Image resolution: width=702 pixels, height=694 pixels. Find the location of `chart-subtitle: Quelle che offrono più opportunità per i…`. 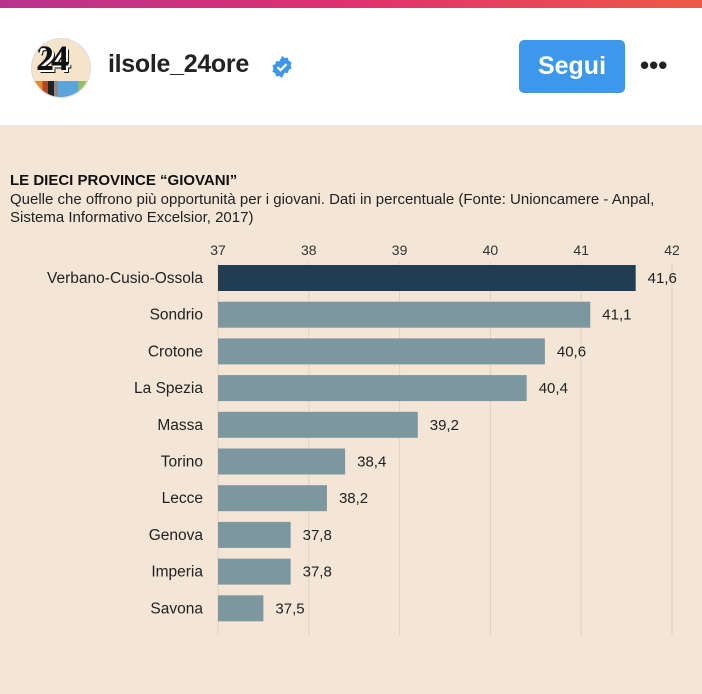

chart-subtitle: Quelle che offrono più opportunità per i… is located at coordinates (332, 208).